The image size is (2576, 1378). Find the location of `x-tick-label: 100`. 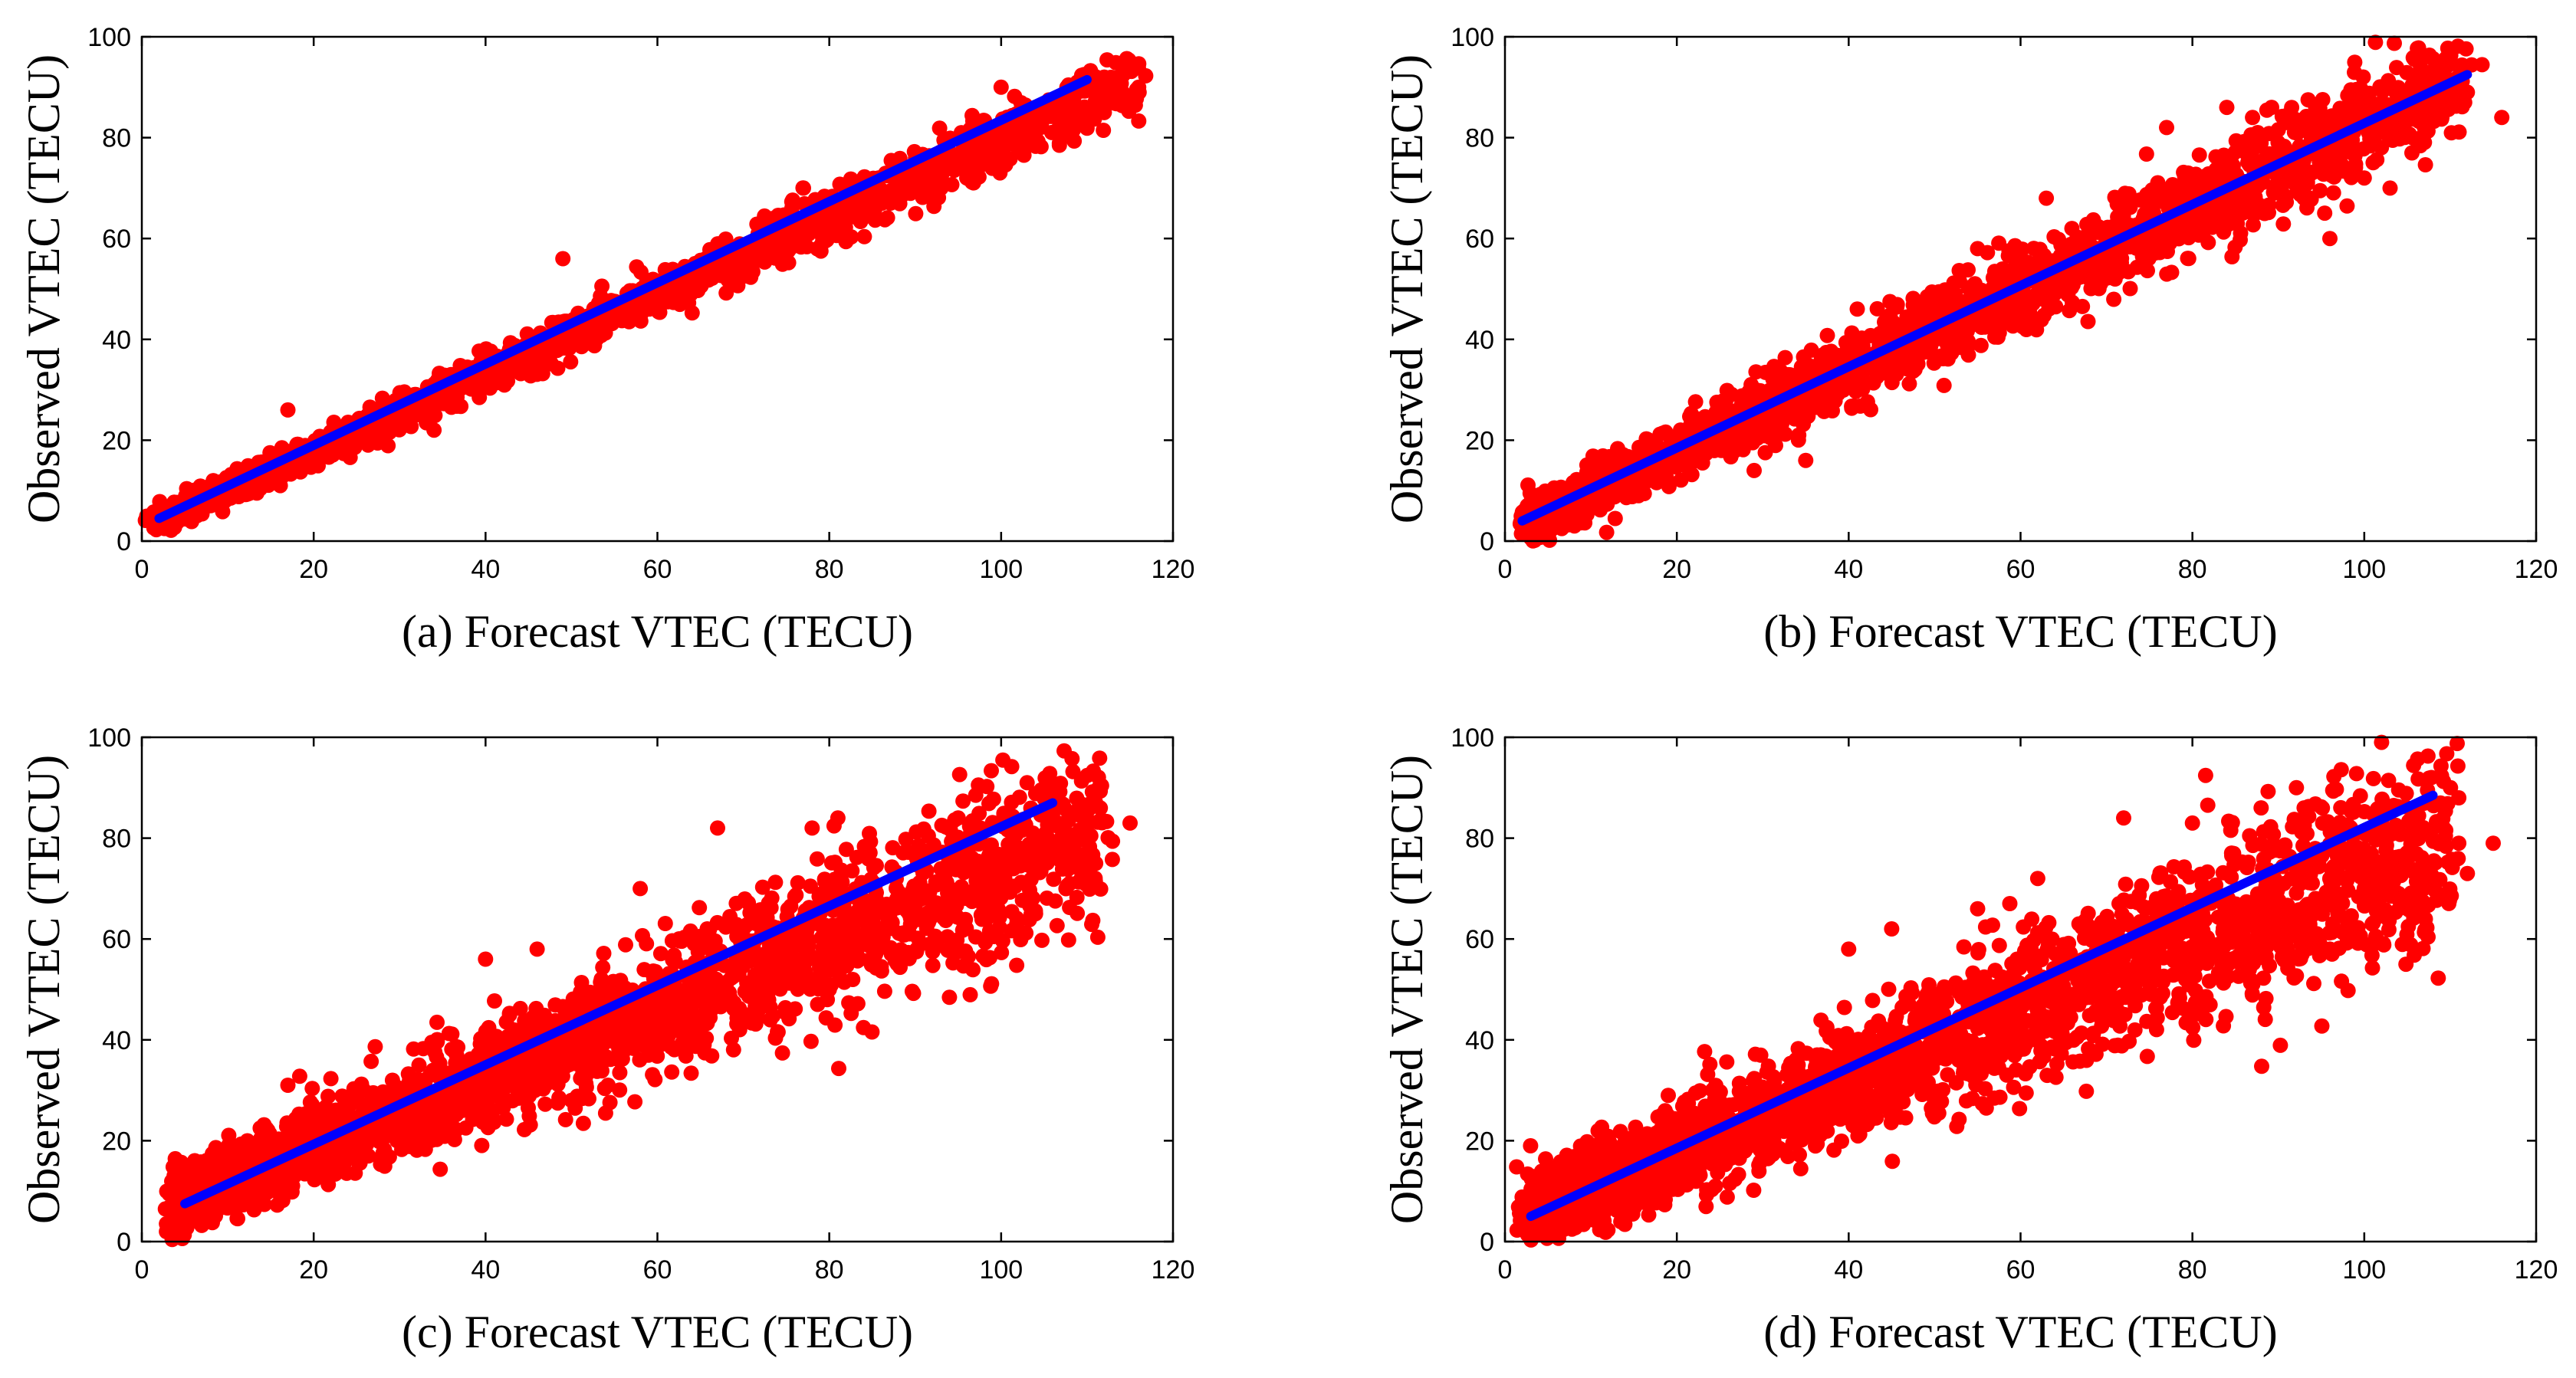

x-tick-label: 100 is located at coordinates (1001, 569).